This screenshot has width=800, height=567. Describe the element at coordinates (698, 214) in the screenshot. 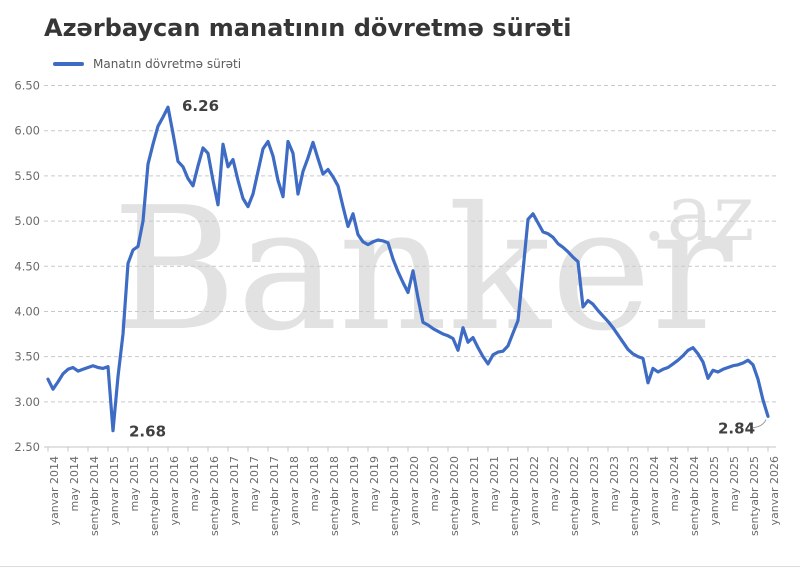

I see `watermark-suffix: .az` at that location.